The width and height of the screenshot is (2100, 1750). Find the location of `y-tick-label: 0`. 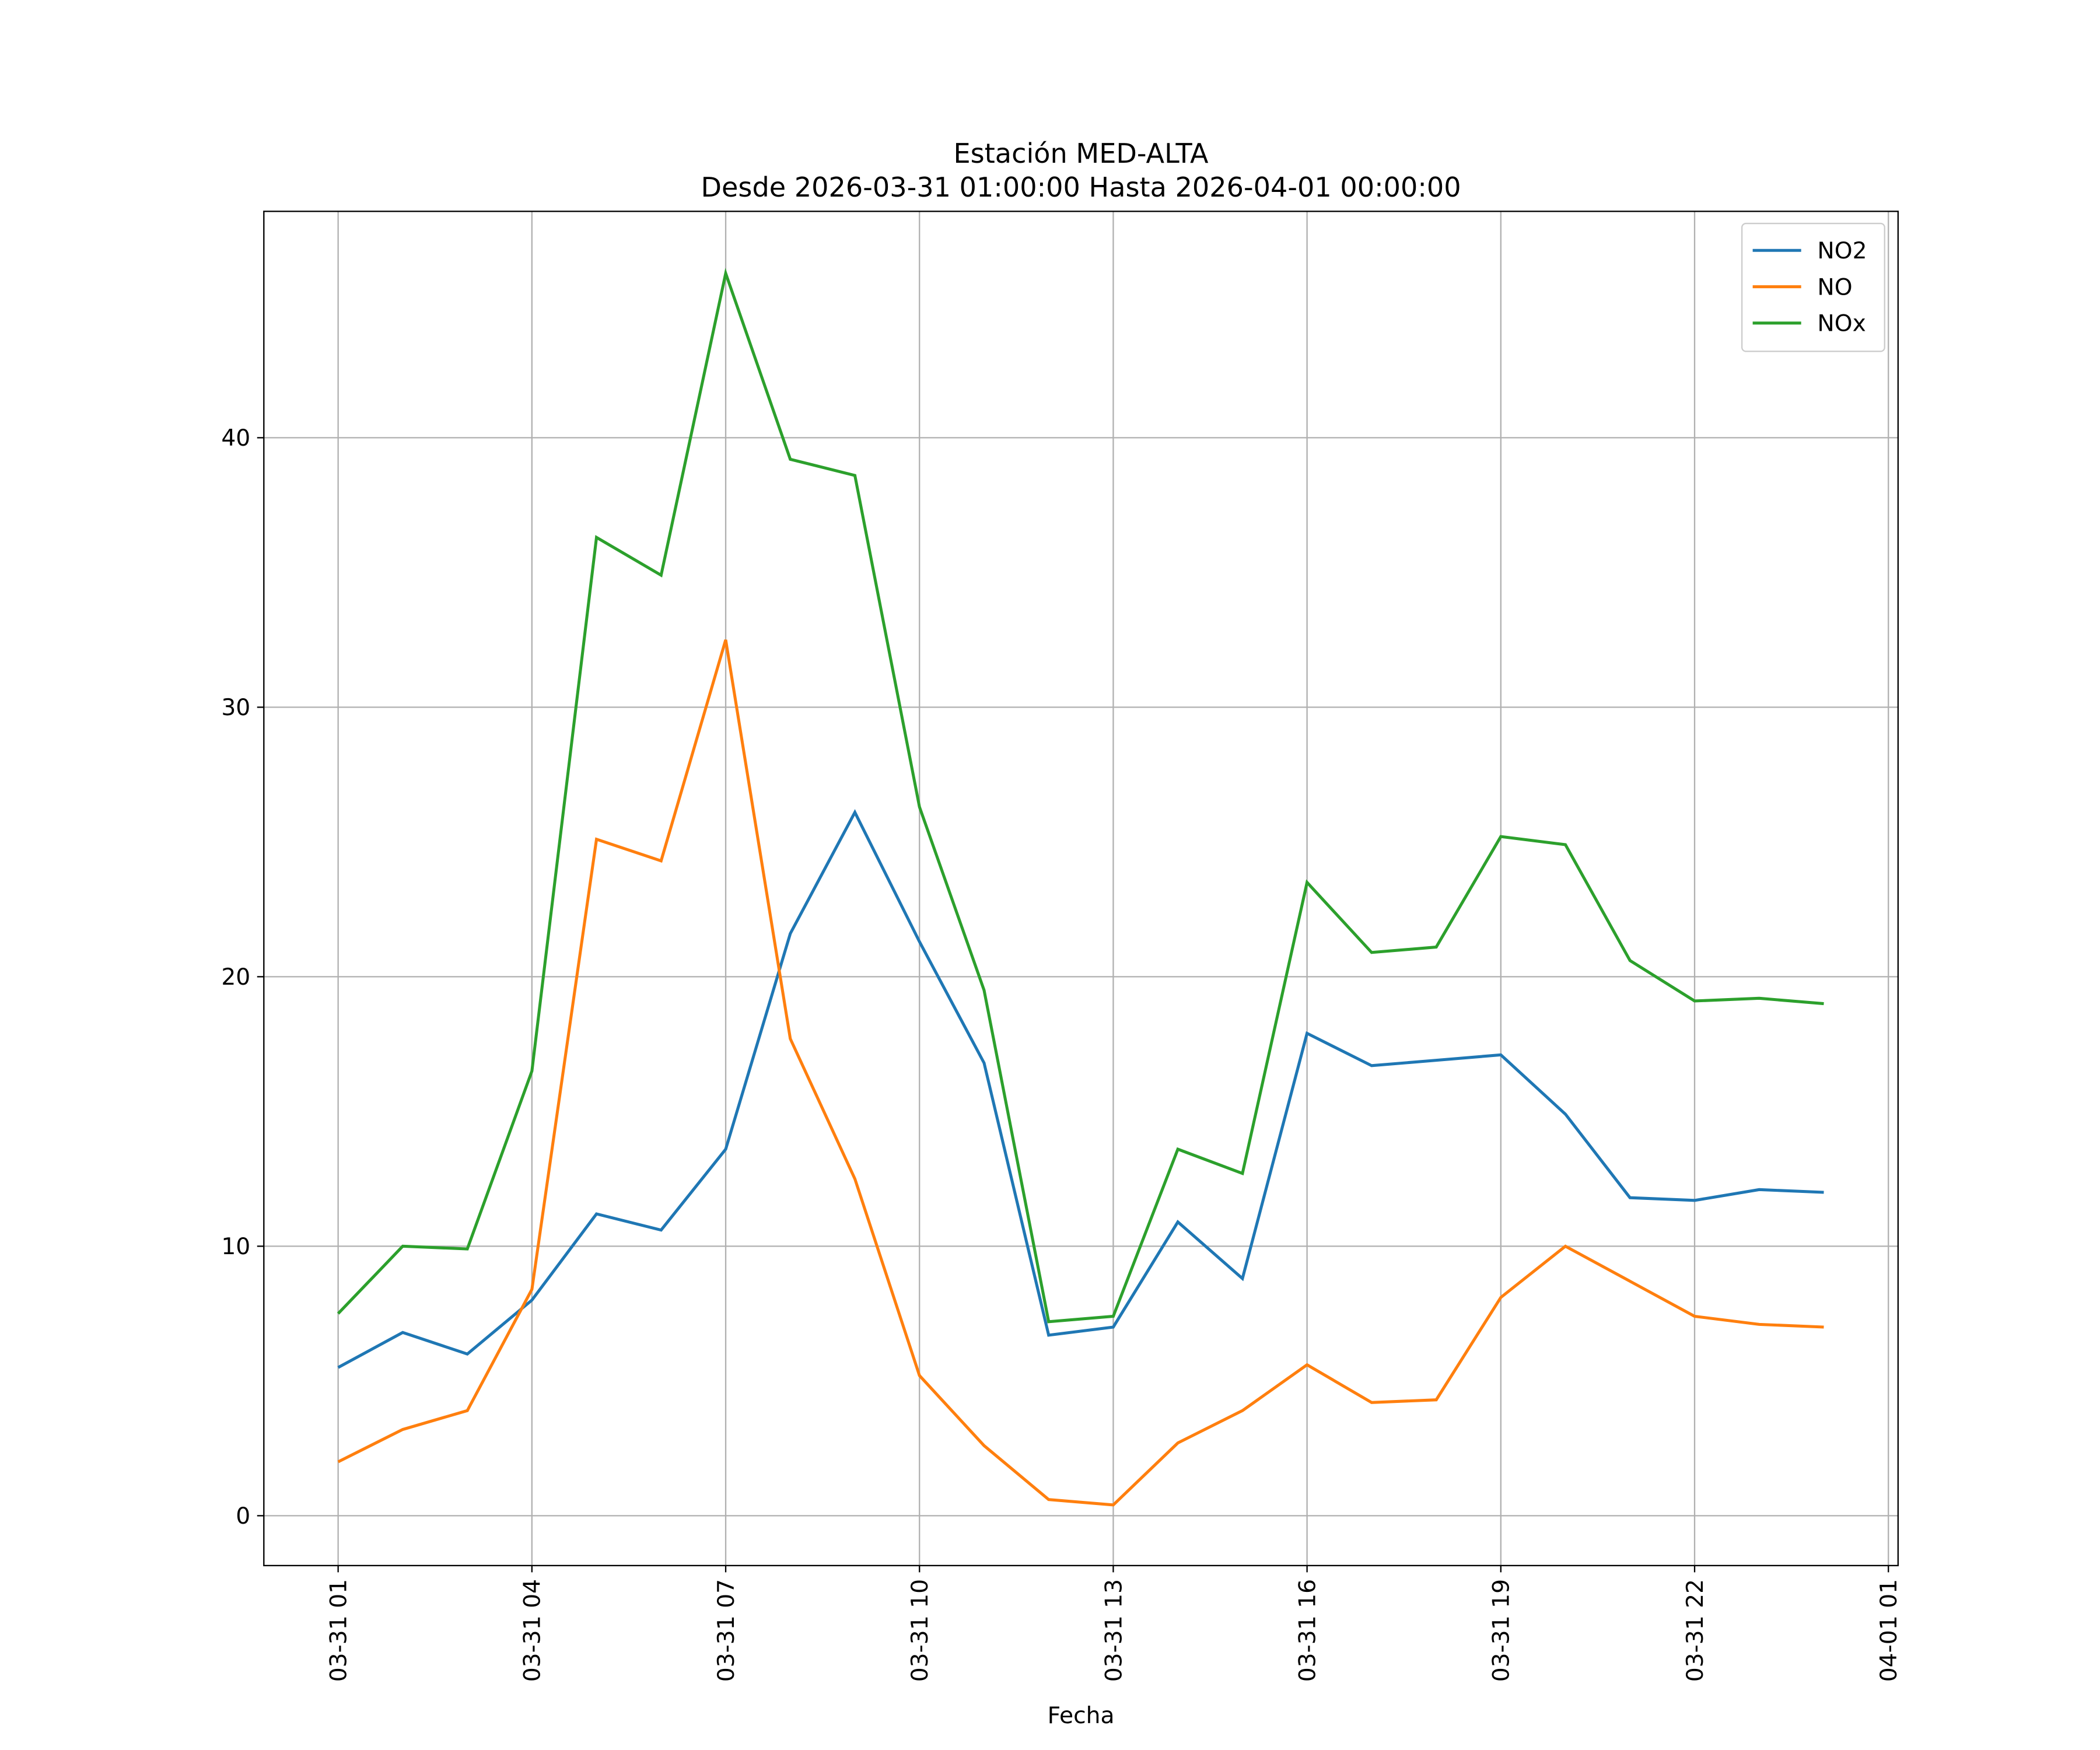

y-tick-label: 0 is located at coordinates (243, 1517).